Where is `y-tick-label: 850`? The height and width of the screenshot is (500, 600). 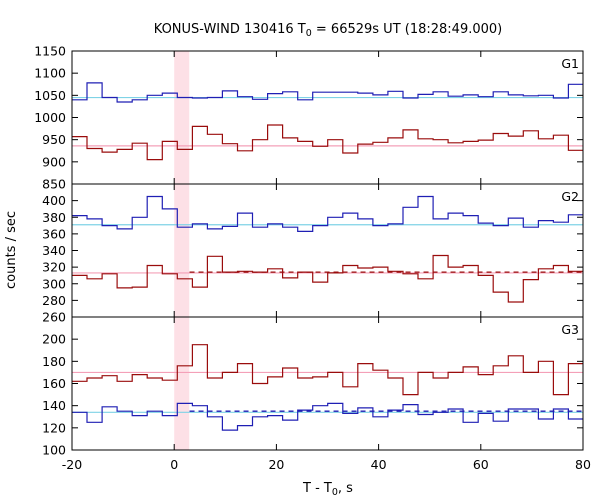
y-tick-label: 850 is located at coordinates (54, 184).